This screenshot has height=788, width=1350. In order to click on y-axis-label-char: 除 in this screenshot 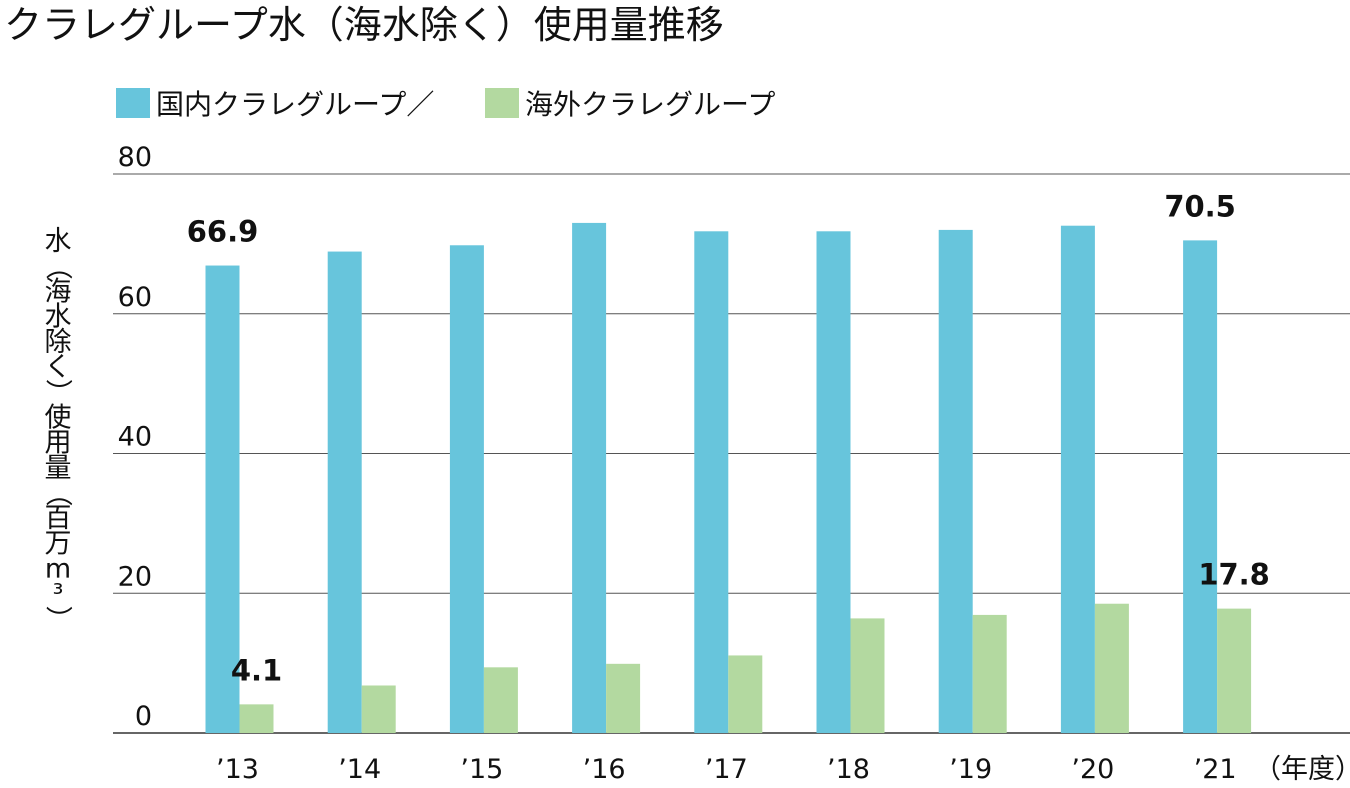, I will do `click(58, 342)`.